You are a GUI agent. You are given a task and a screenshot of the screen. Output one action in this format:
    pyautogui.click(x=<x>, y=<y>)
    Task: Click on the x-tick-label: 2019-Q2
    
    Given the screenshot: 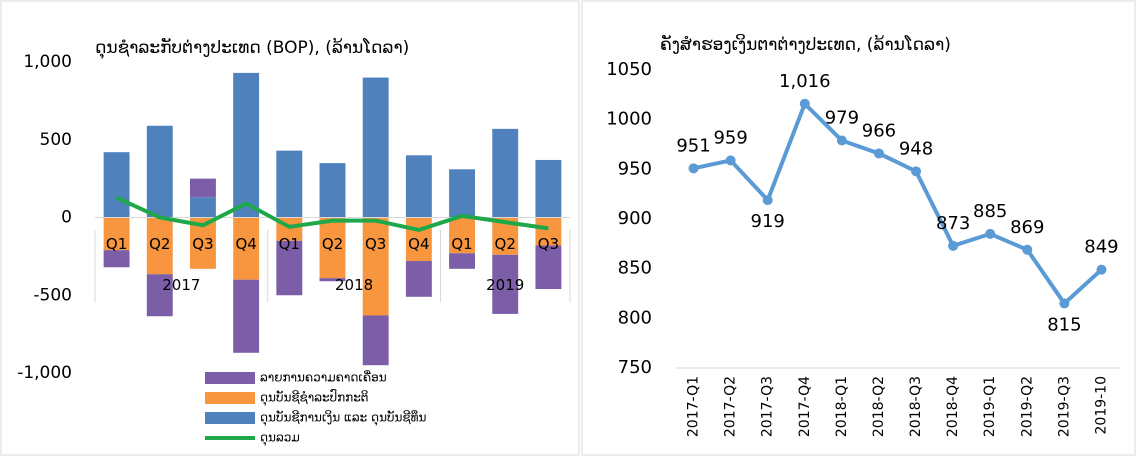 What is the action you would take?
    pyautogui.click(x=1027, y=406)
    